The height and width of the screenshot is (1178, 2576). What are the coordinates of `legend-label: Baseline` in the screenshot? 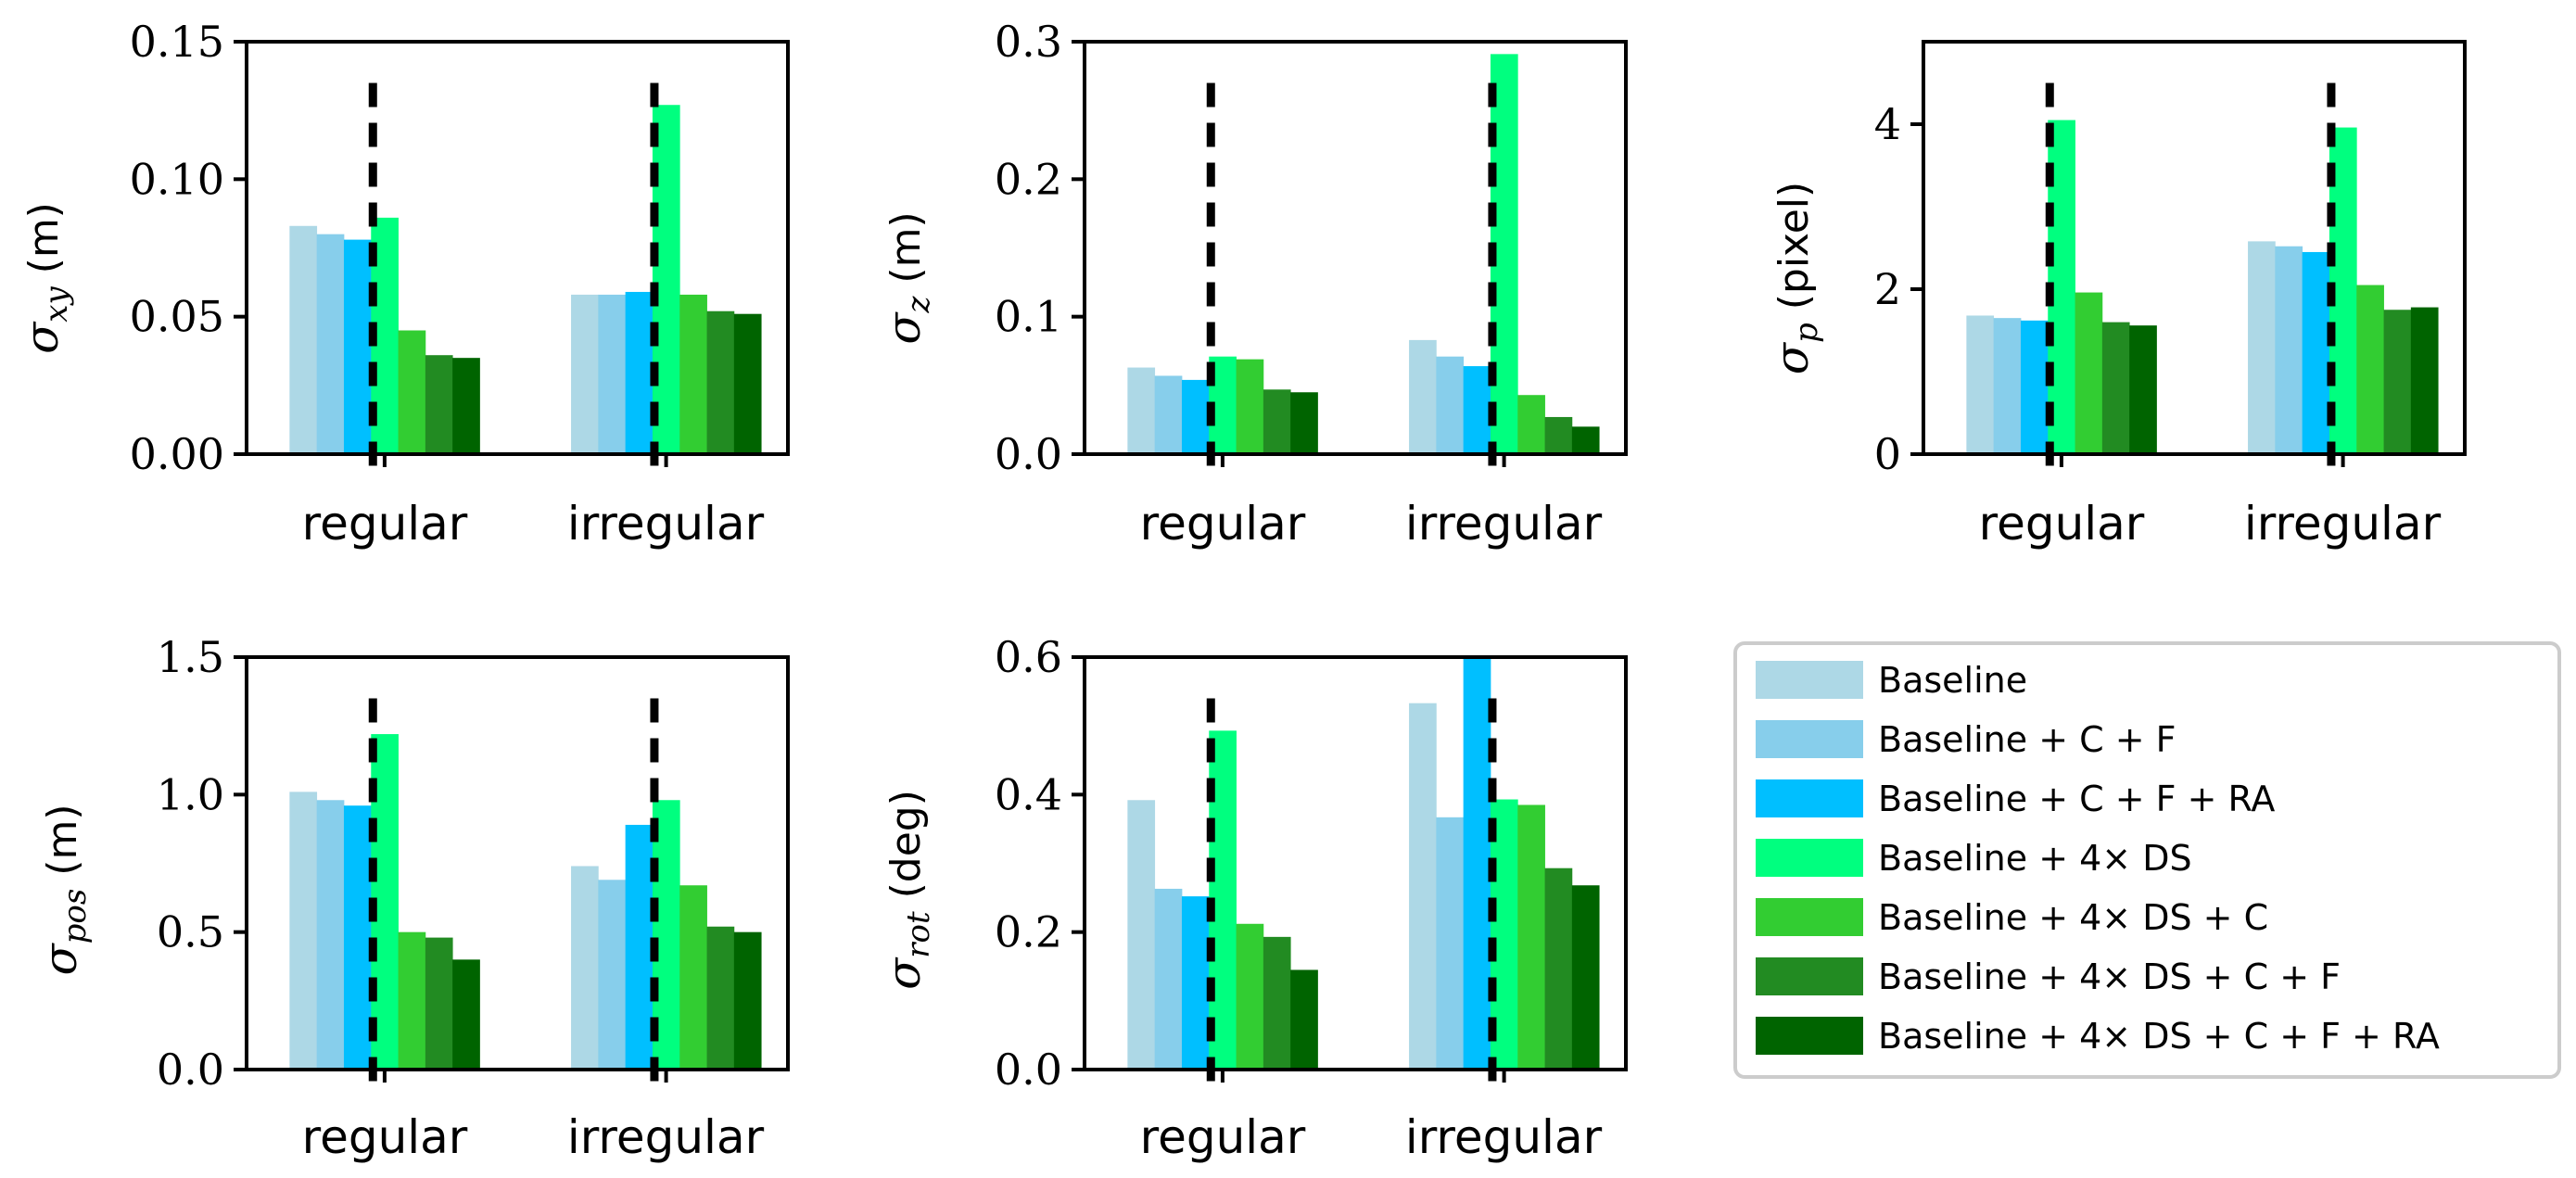 It's located at (1952, 681).